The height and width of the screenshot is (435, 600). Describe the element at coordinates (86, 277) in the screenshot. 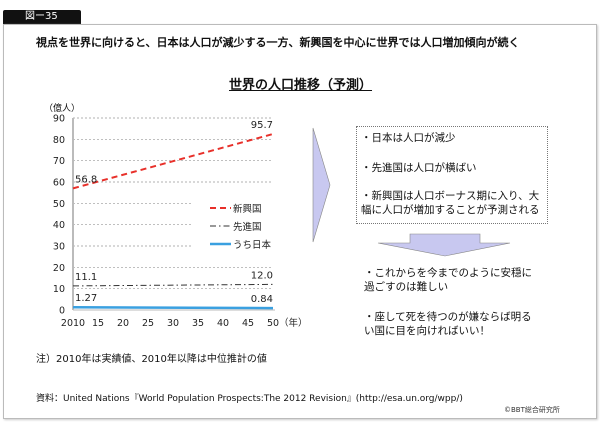

I see `data-label: 11.1` at that location.